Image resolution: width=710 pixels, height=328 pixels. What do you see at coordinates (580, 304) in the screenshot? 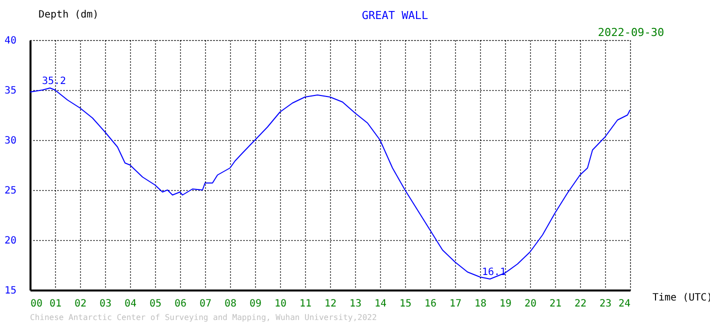
I see `x-tick-label: 22` at bounding box center [580, 304].